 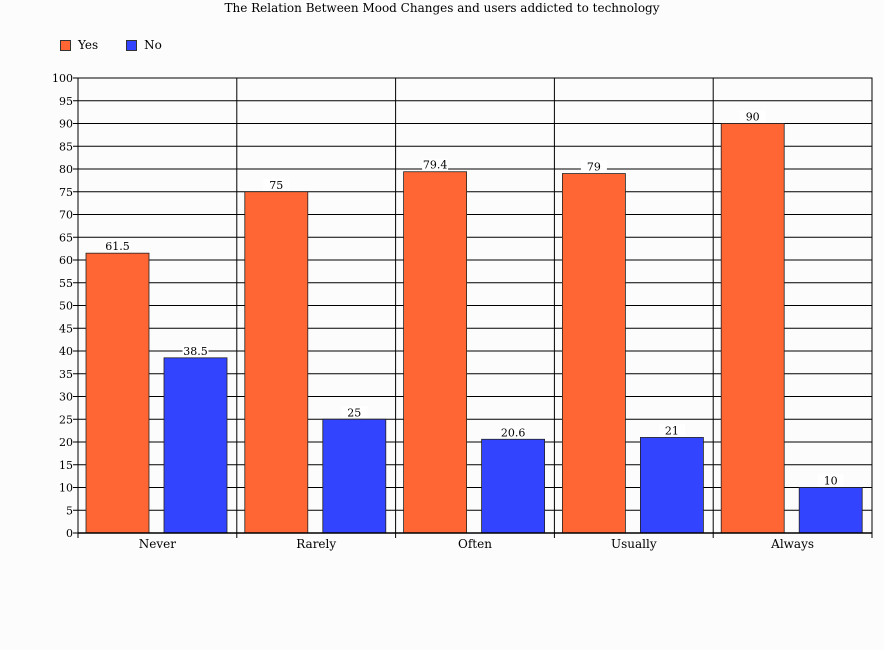 I want to click on y-tick-label: 30, so click(x=66, y=397).